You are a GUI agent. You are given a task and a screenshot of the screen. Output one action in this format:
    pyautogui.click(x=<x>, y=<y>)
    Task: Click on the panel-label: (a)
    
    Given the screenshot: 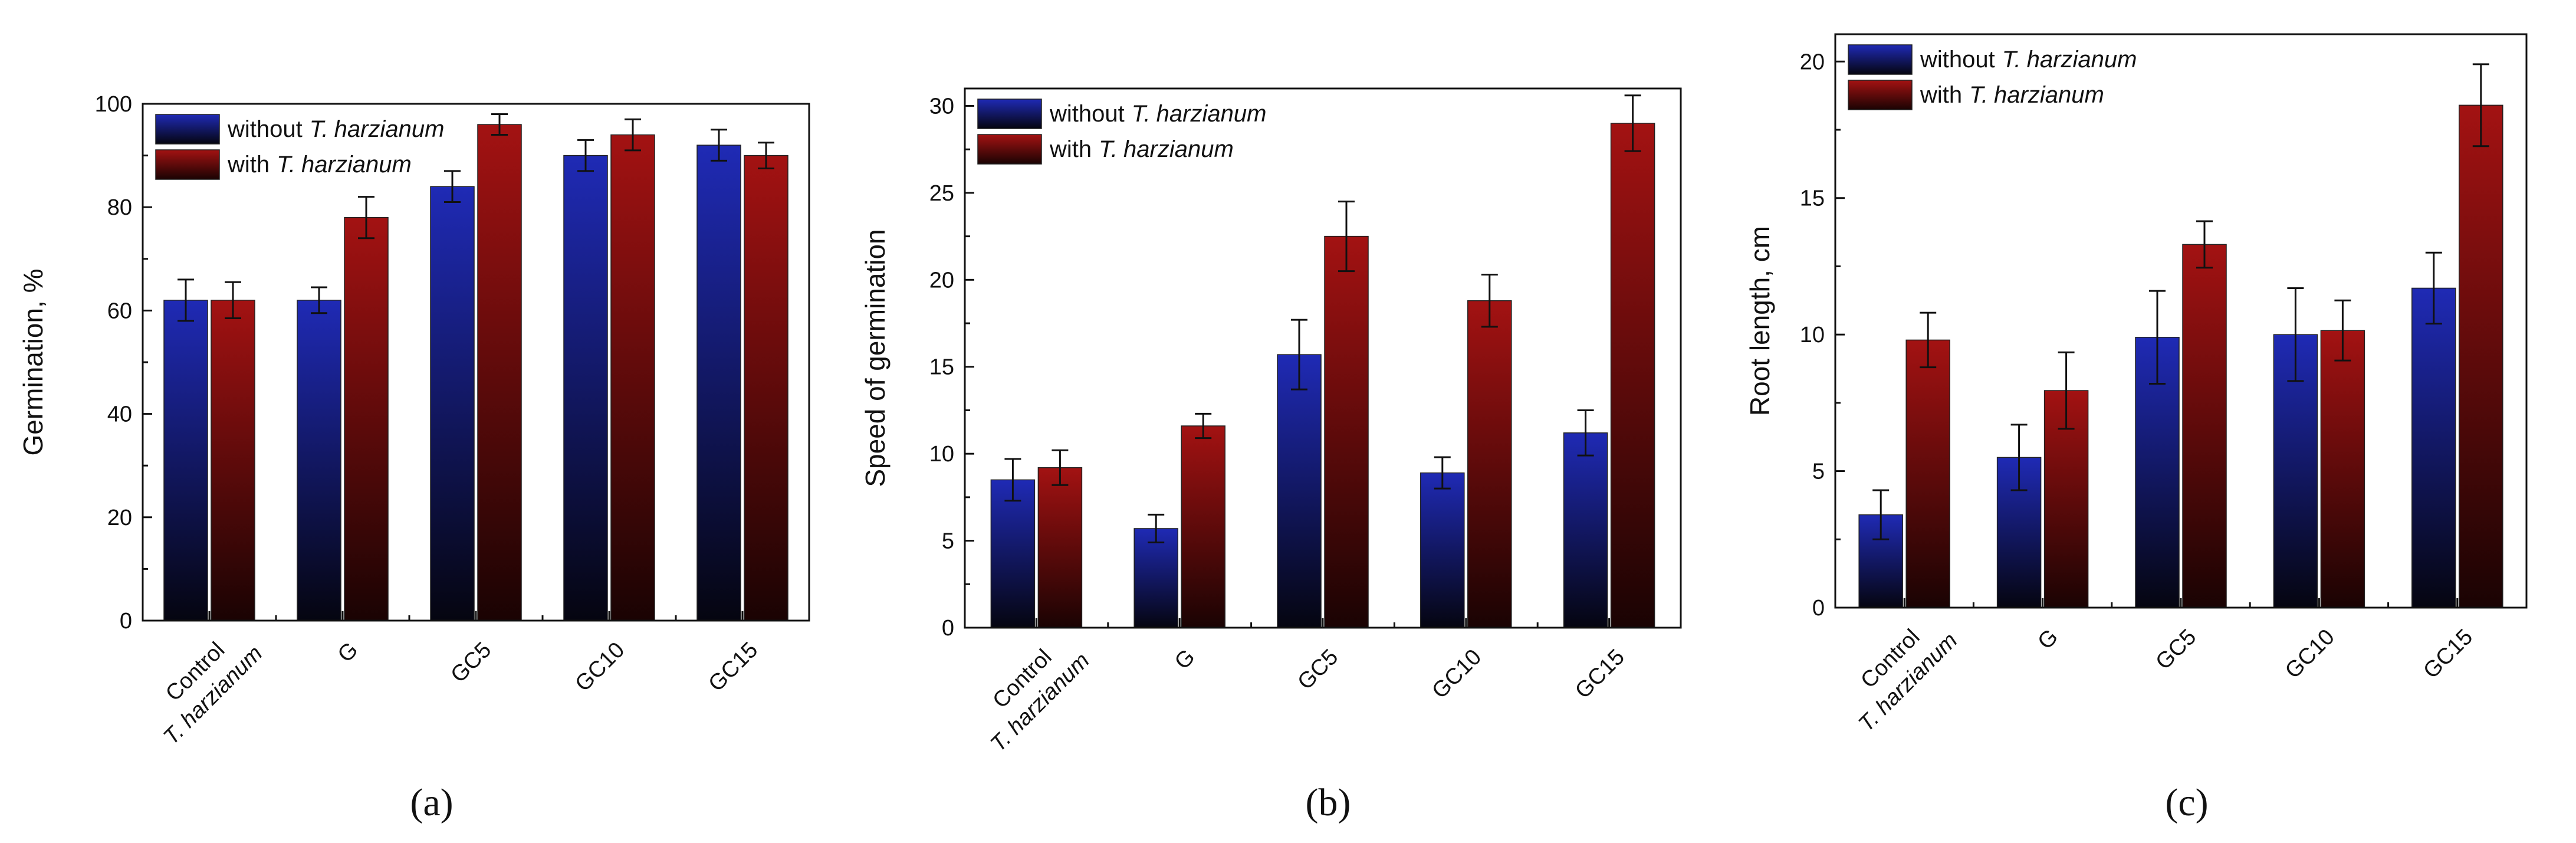 What is the action you would take?
    pyautogui.click(x=431, y=803)
    